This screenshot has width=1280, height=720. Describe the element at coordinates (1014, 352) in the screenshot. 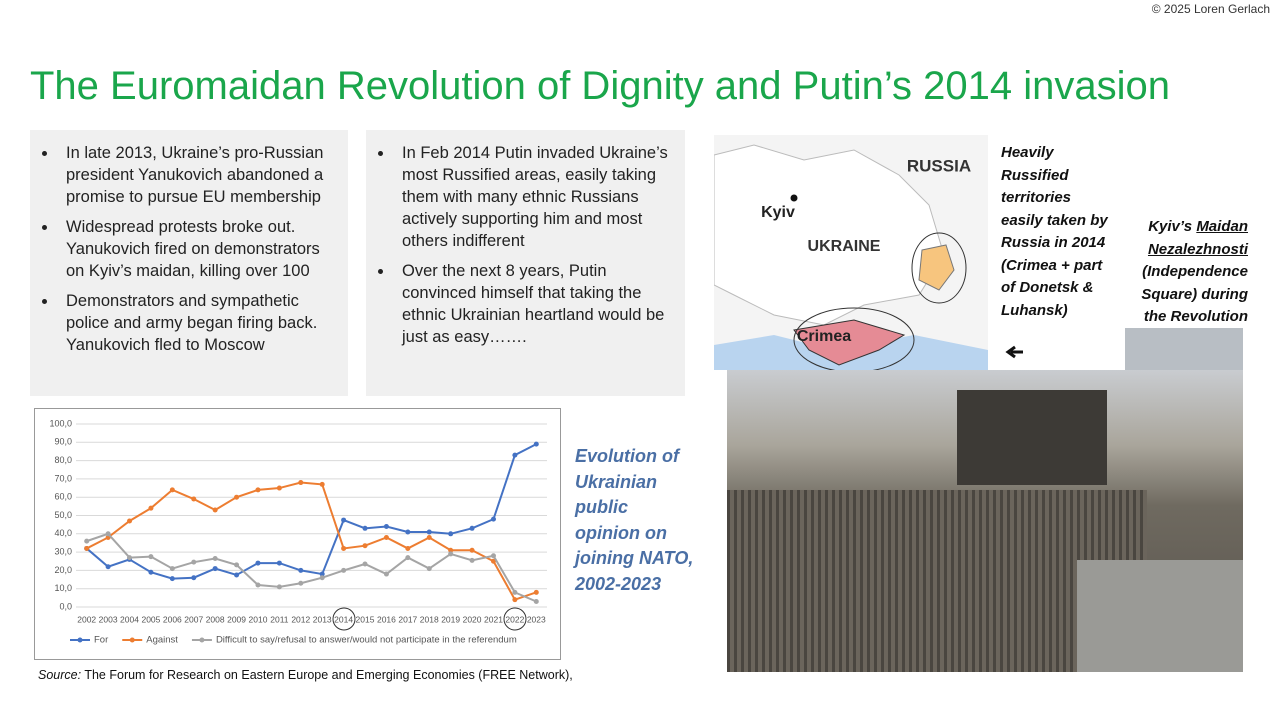

I see `arrow` at that location.